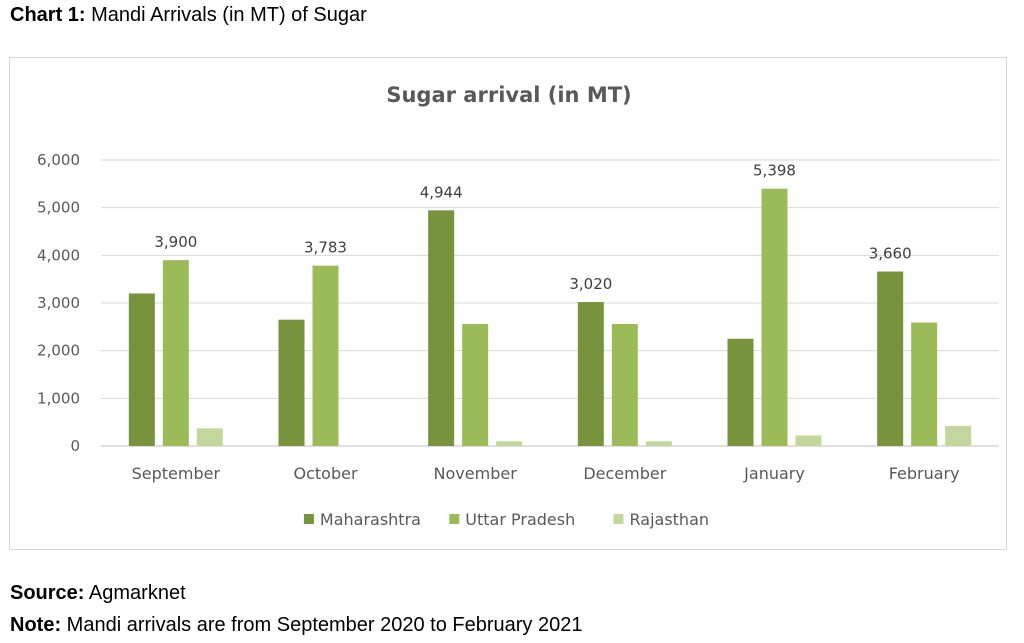 The image size is (1024, 643). Describe the element at coordinates (36, 625) in the screenshot. I see `note-label: Note:` at that location.